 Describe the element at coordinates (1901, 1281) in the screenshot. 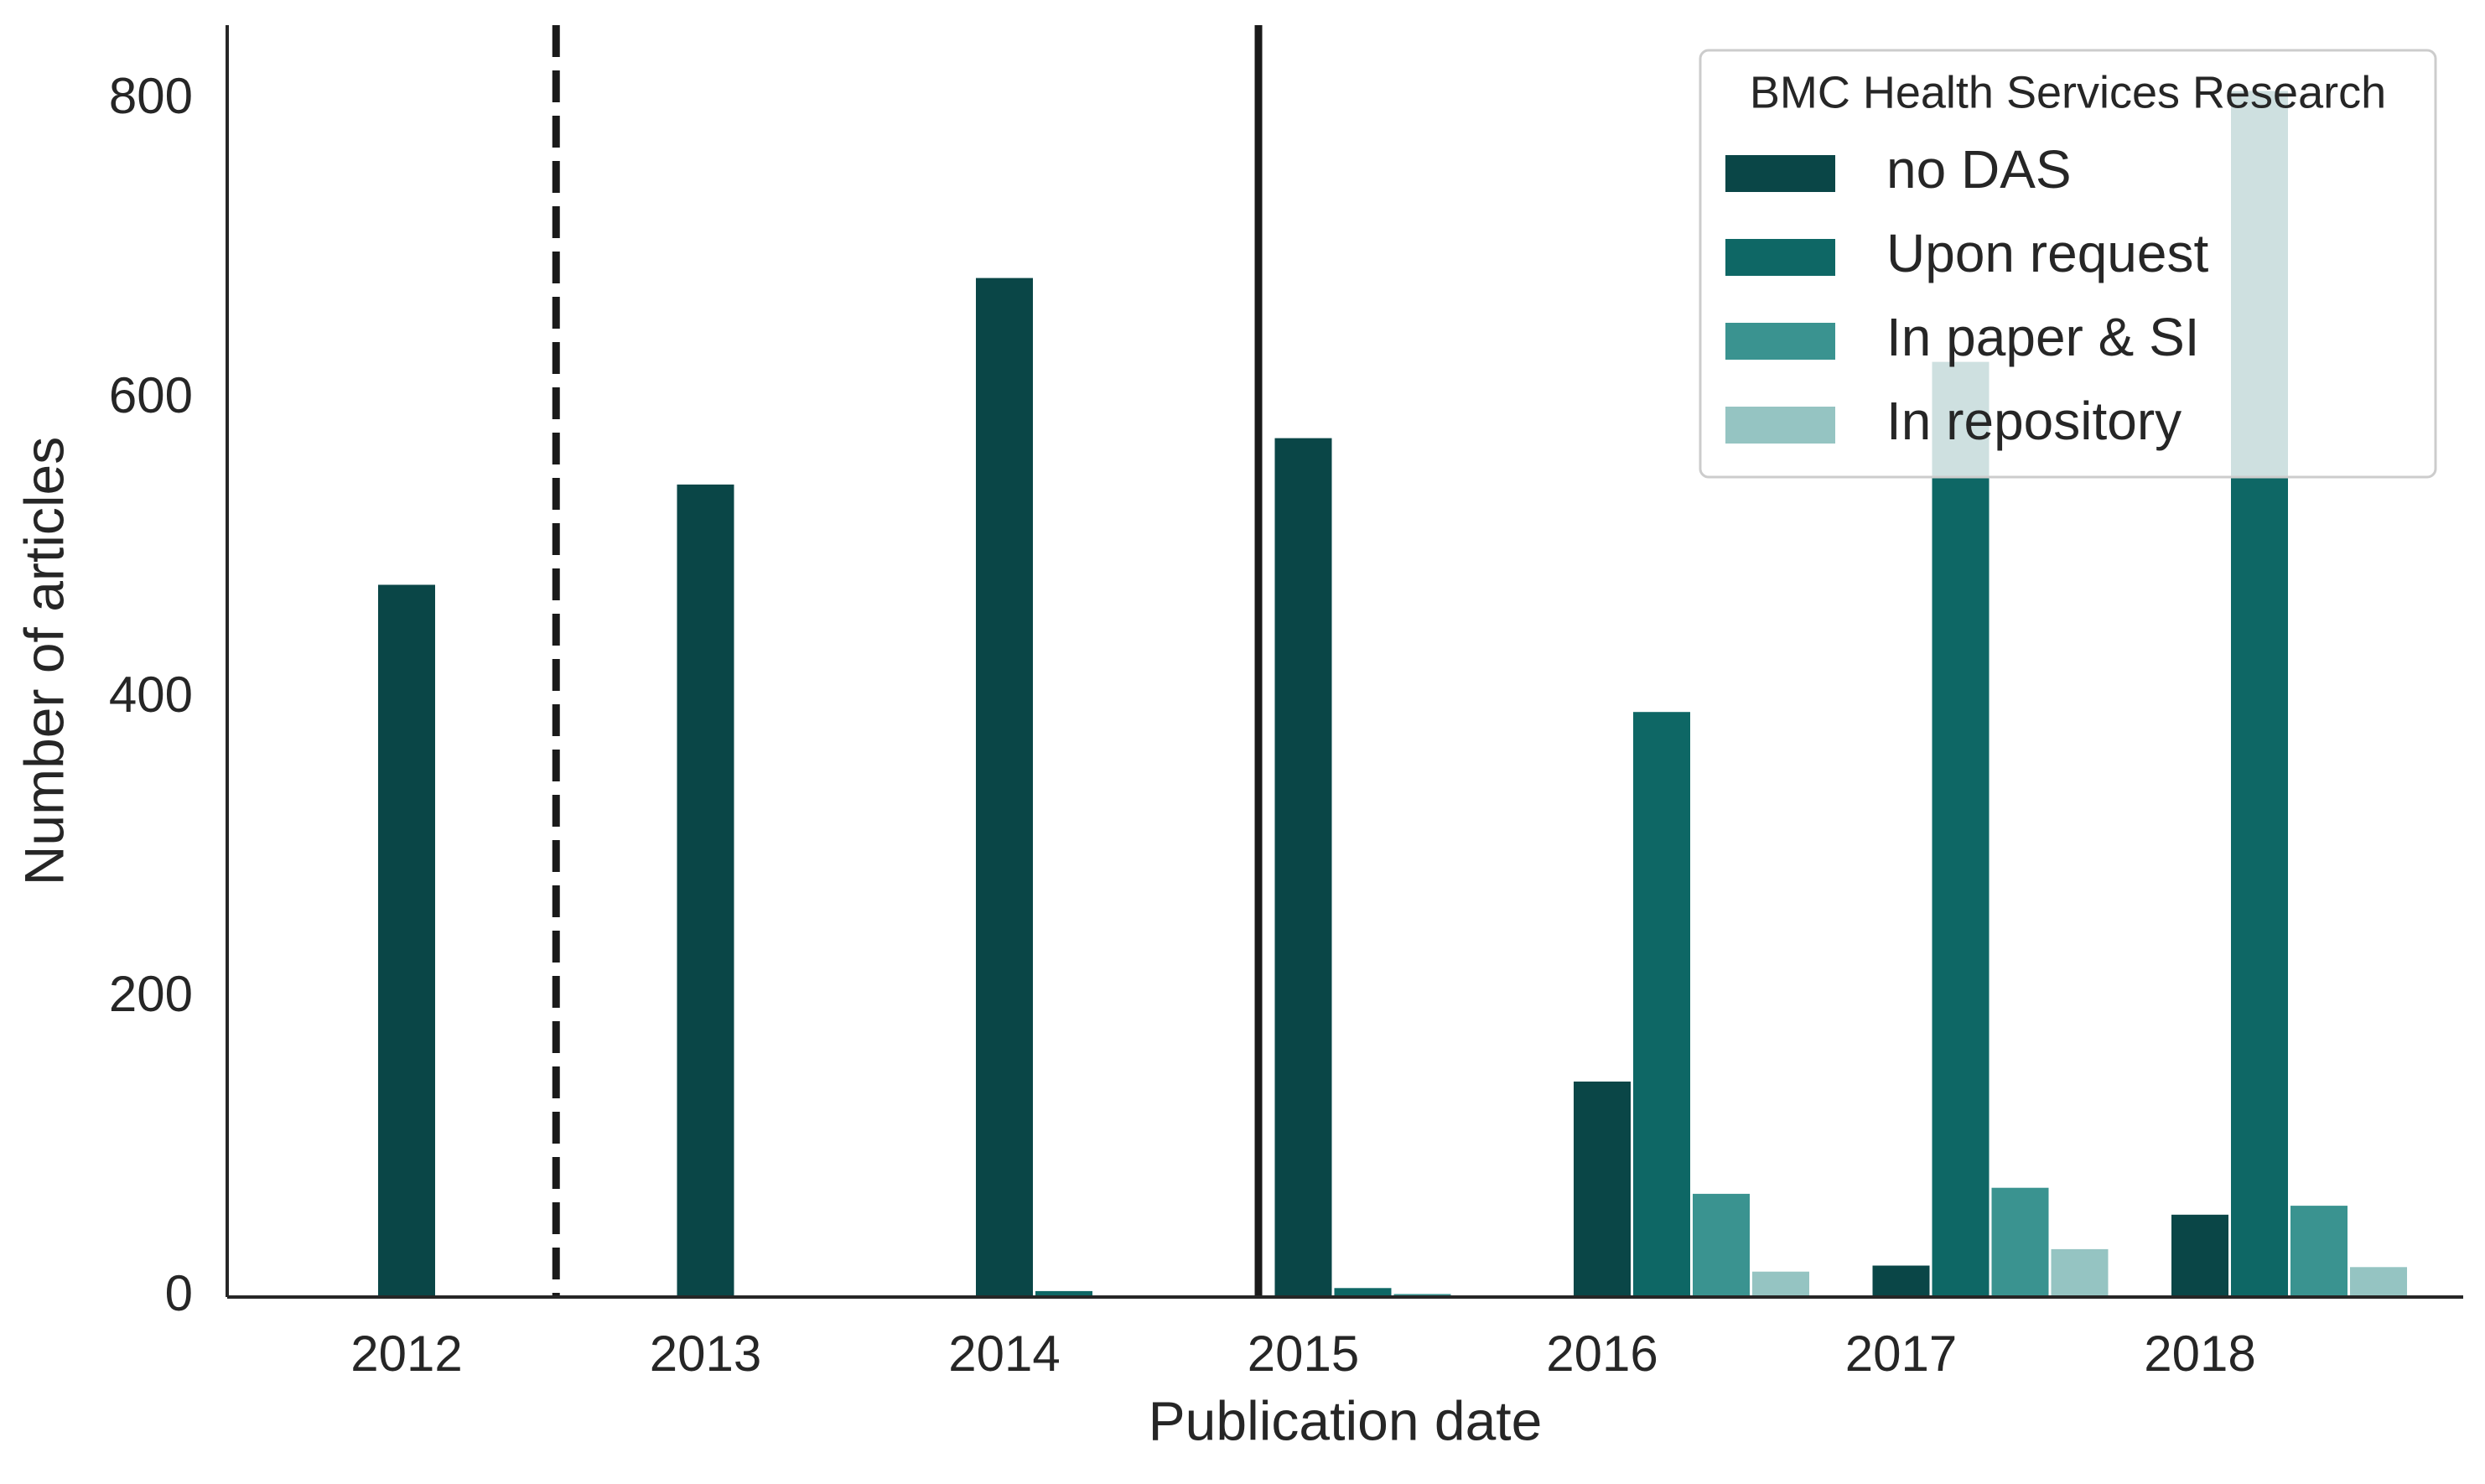

I see `bar-no-das-2017` at that location.